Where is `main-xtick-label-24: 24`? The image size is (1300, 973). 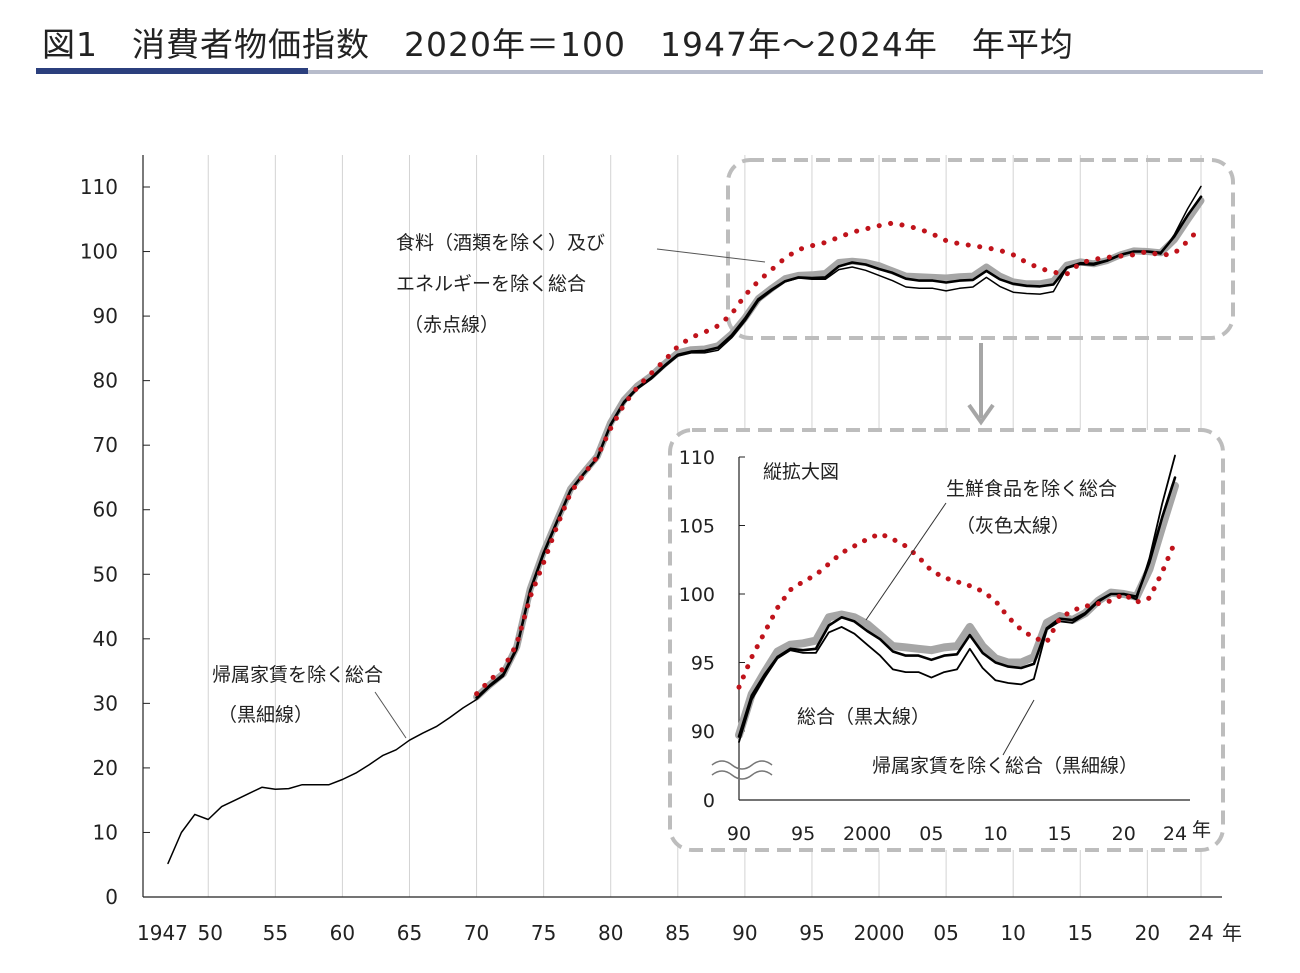
main-xtick-label-24: 24 is located at coordinates (1200, 933).